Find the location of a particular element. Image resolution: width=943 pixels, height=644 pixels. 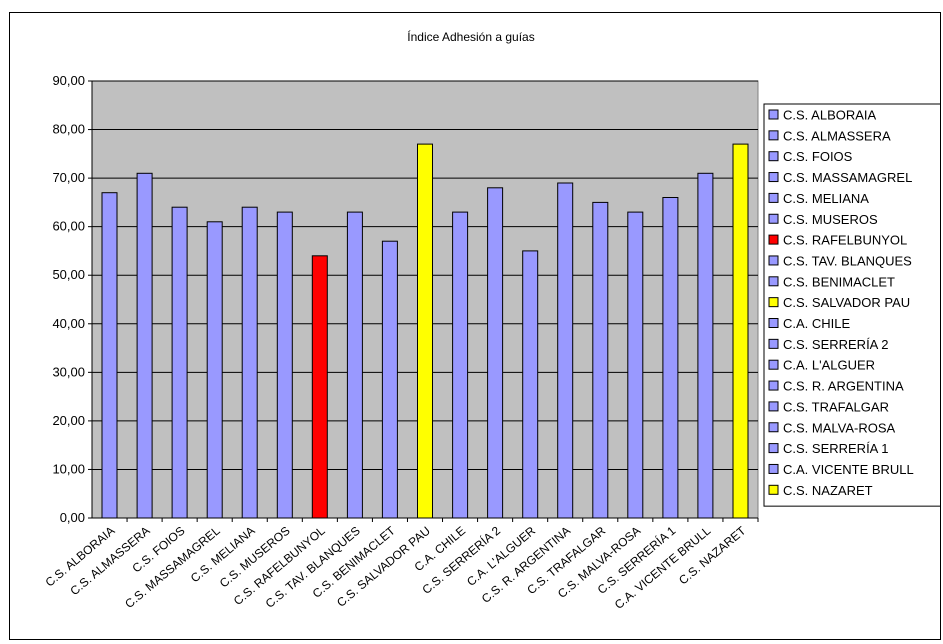

y-tick-label: 0,00 is located at coordinates (72, 517).